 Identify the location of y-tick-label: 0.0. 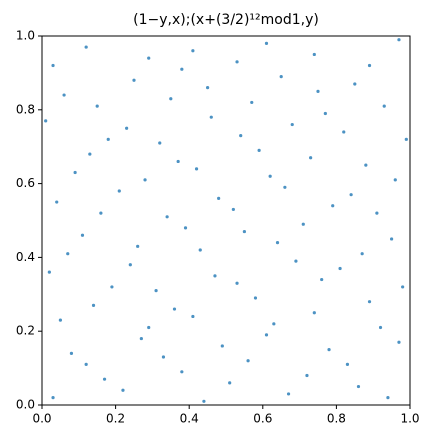
(25, 405).